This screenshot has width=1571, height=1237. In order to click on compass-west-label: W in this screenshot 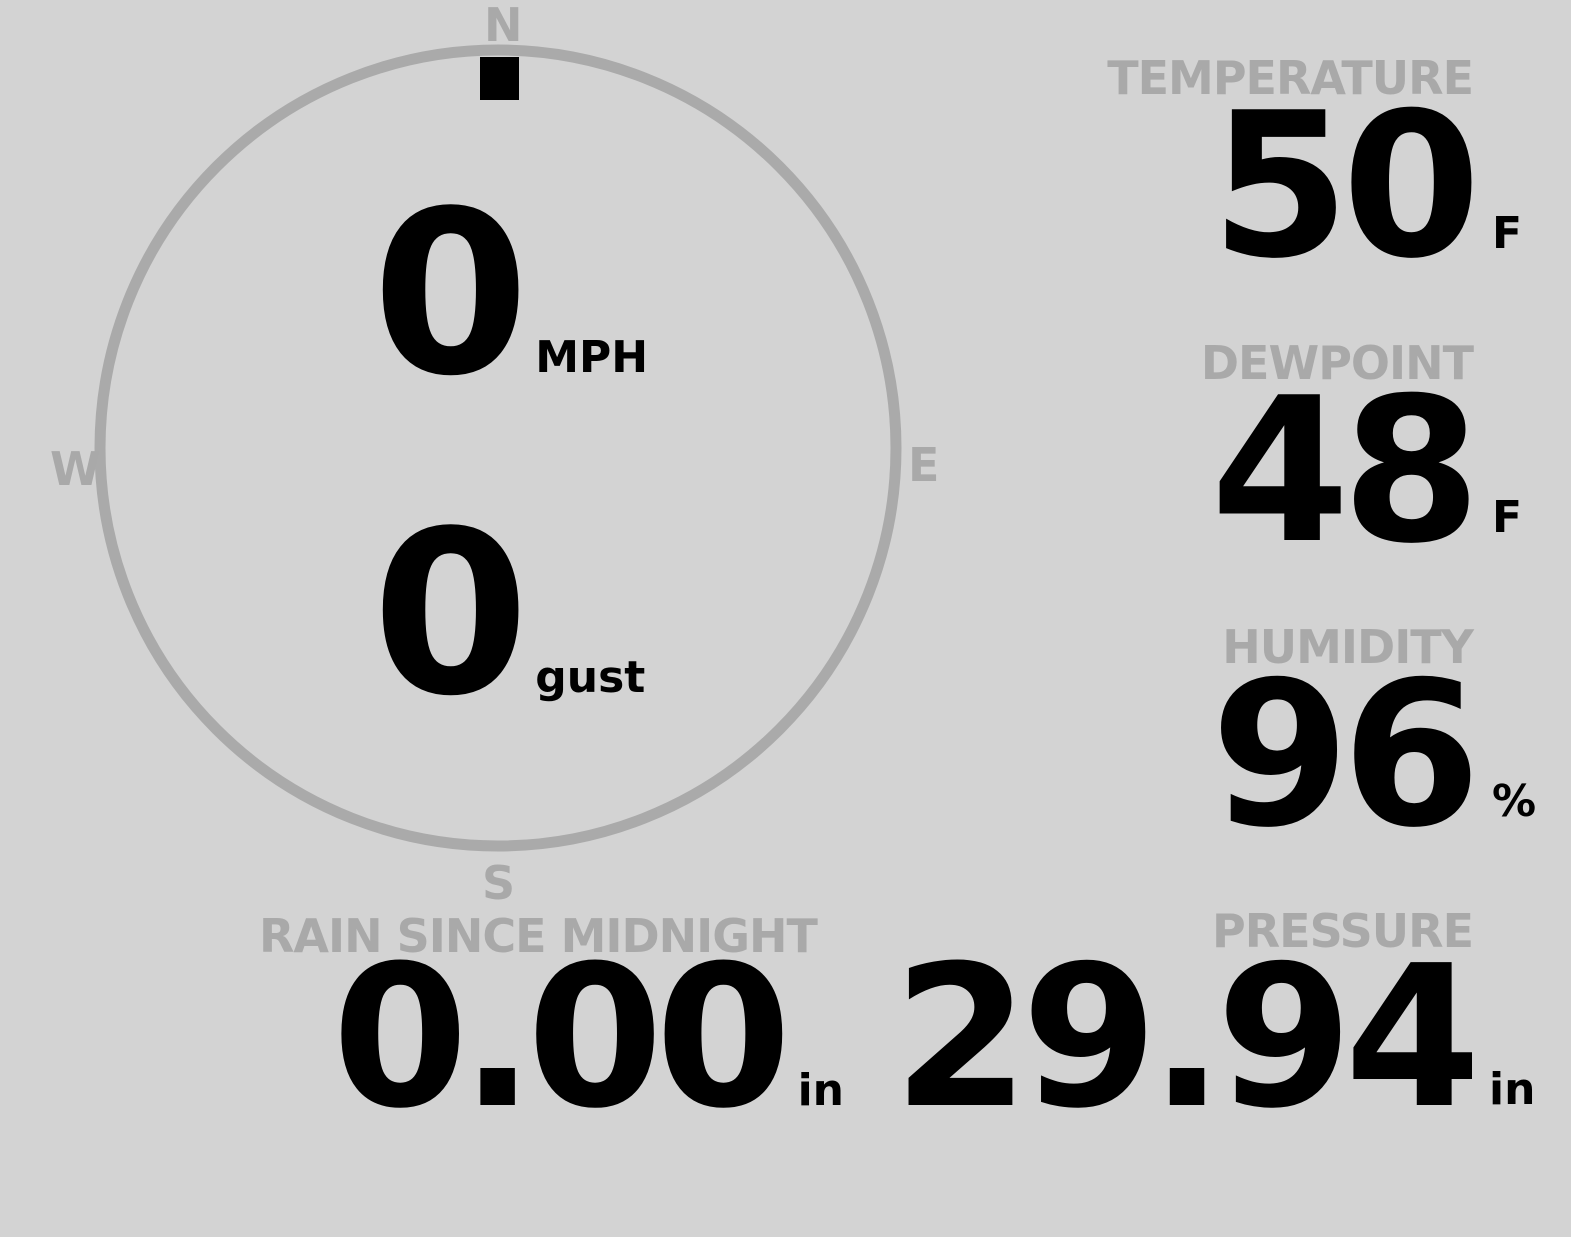, I will do `click(75, 469)`.